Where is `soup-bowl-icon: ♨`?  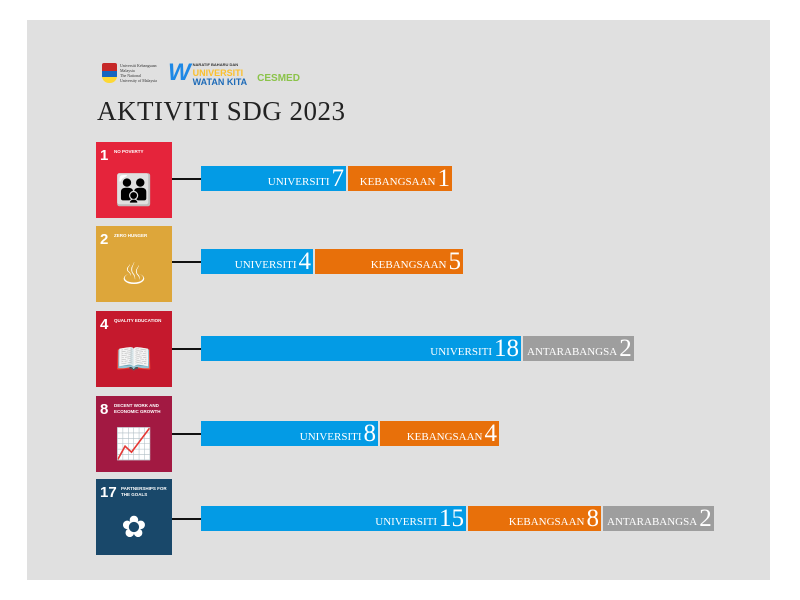
soup-bowl-icon: ♨ is located at coordinates (134, 274).